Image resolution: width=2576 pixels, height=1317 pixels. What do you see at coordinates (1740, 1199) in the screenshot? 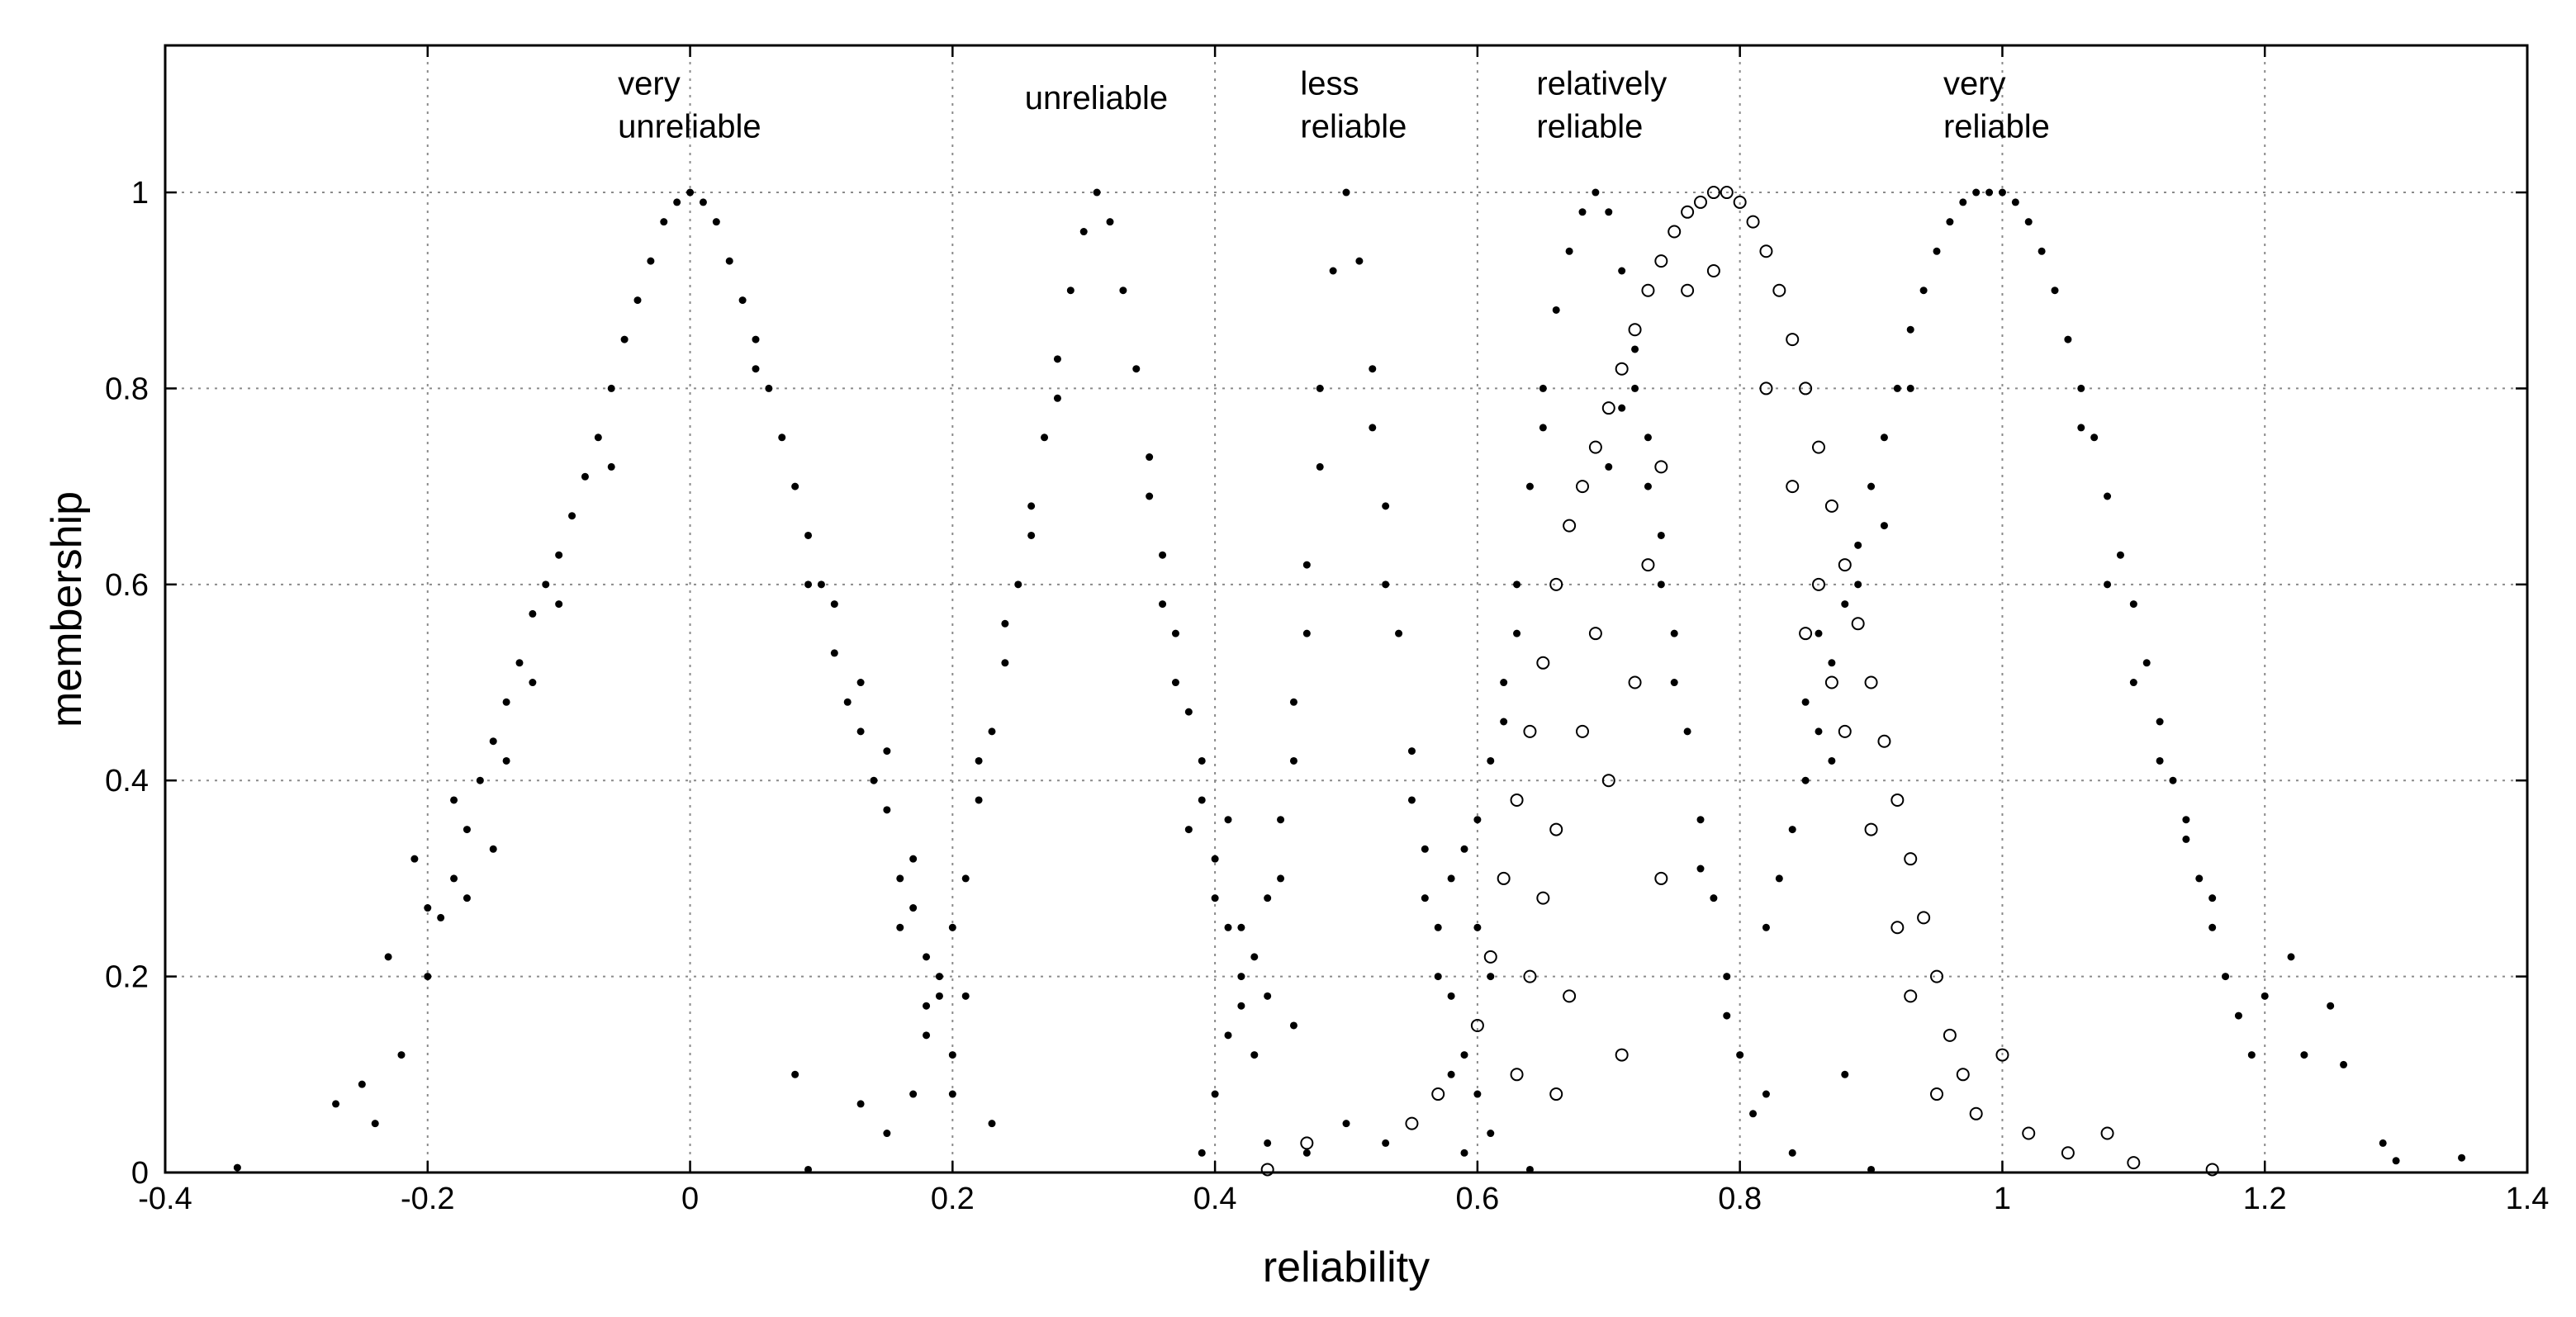
I see `x-tick-label: 0.8` at bounding box center [1740, 1199].